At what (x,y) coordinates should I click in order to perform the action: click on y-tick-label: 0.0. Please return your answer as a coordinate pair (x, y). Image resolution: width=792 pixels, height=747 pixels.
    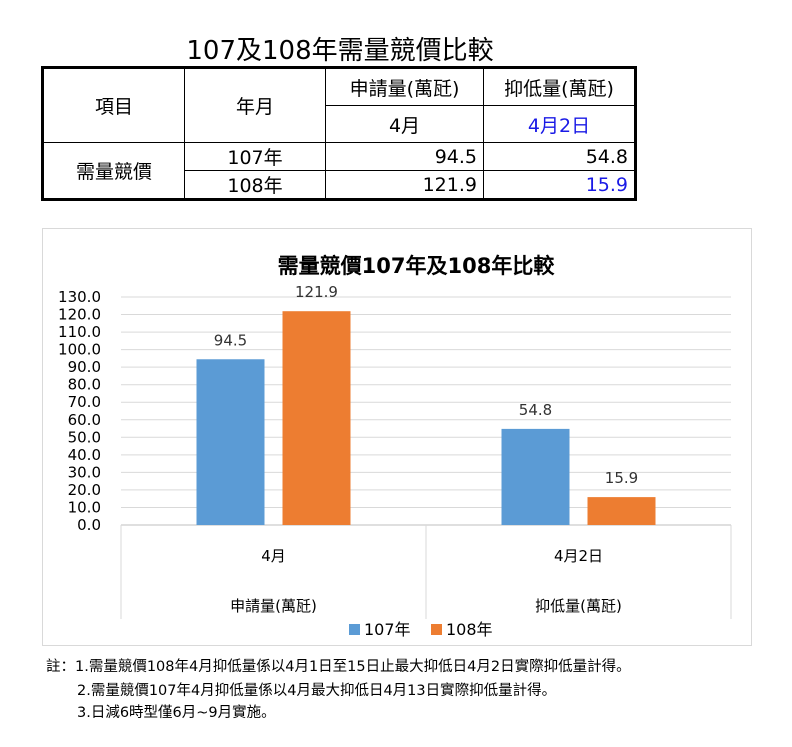
    Looking at the image, I should click on (89, 525).